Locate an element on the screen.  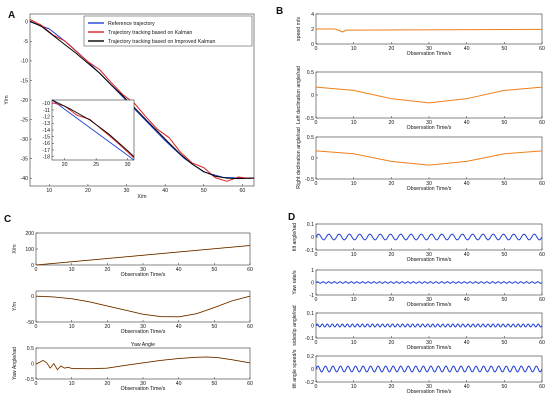
y-tick-label: 2 is located at coordinates (312, 30).